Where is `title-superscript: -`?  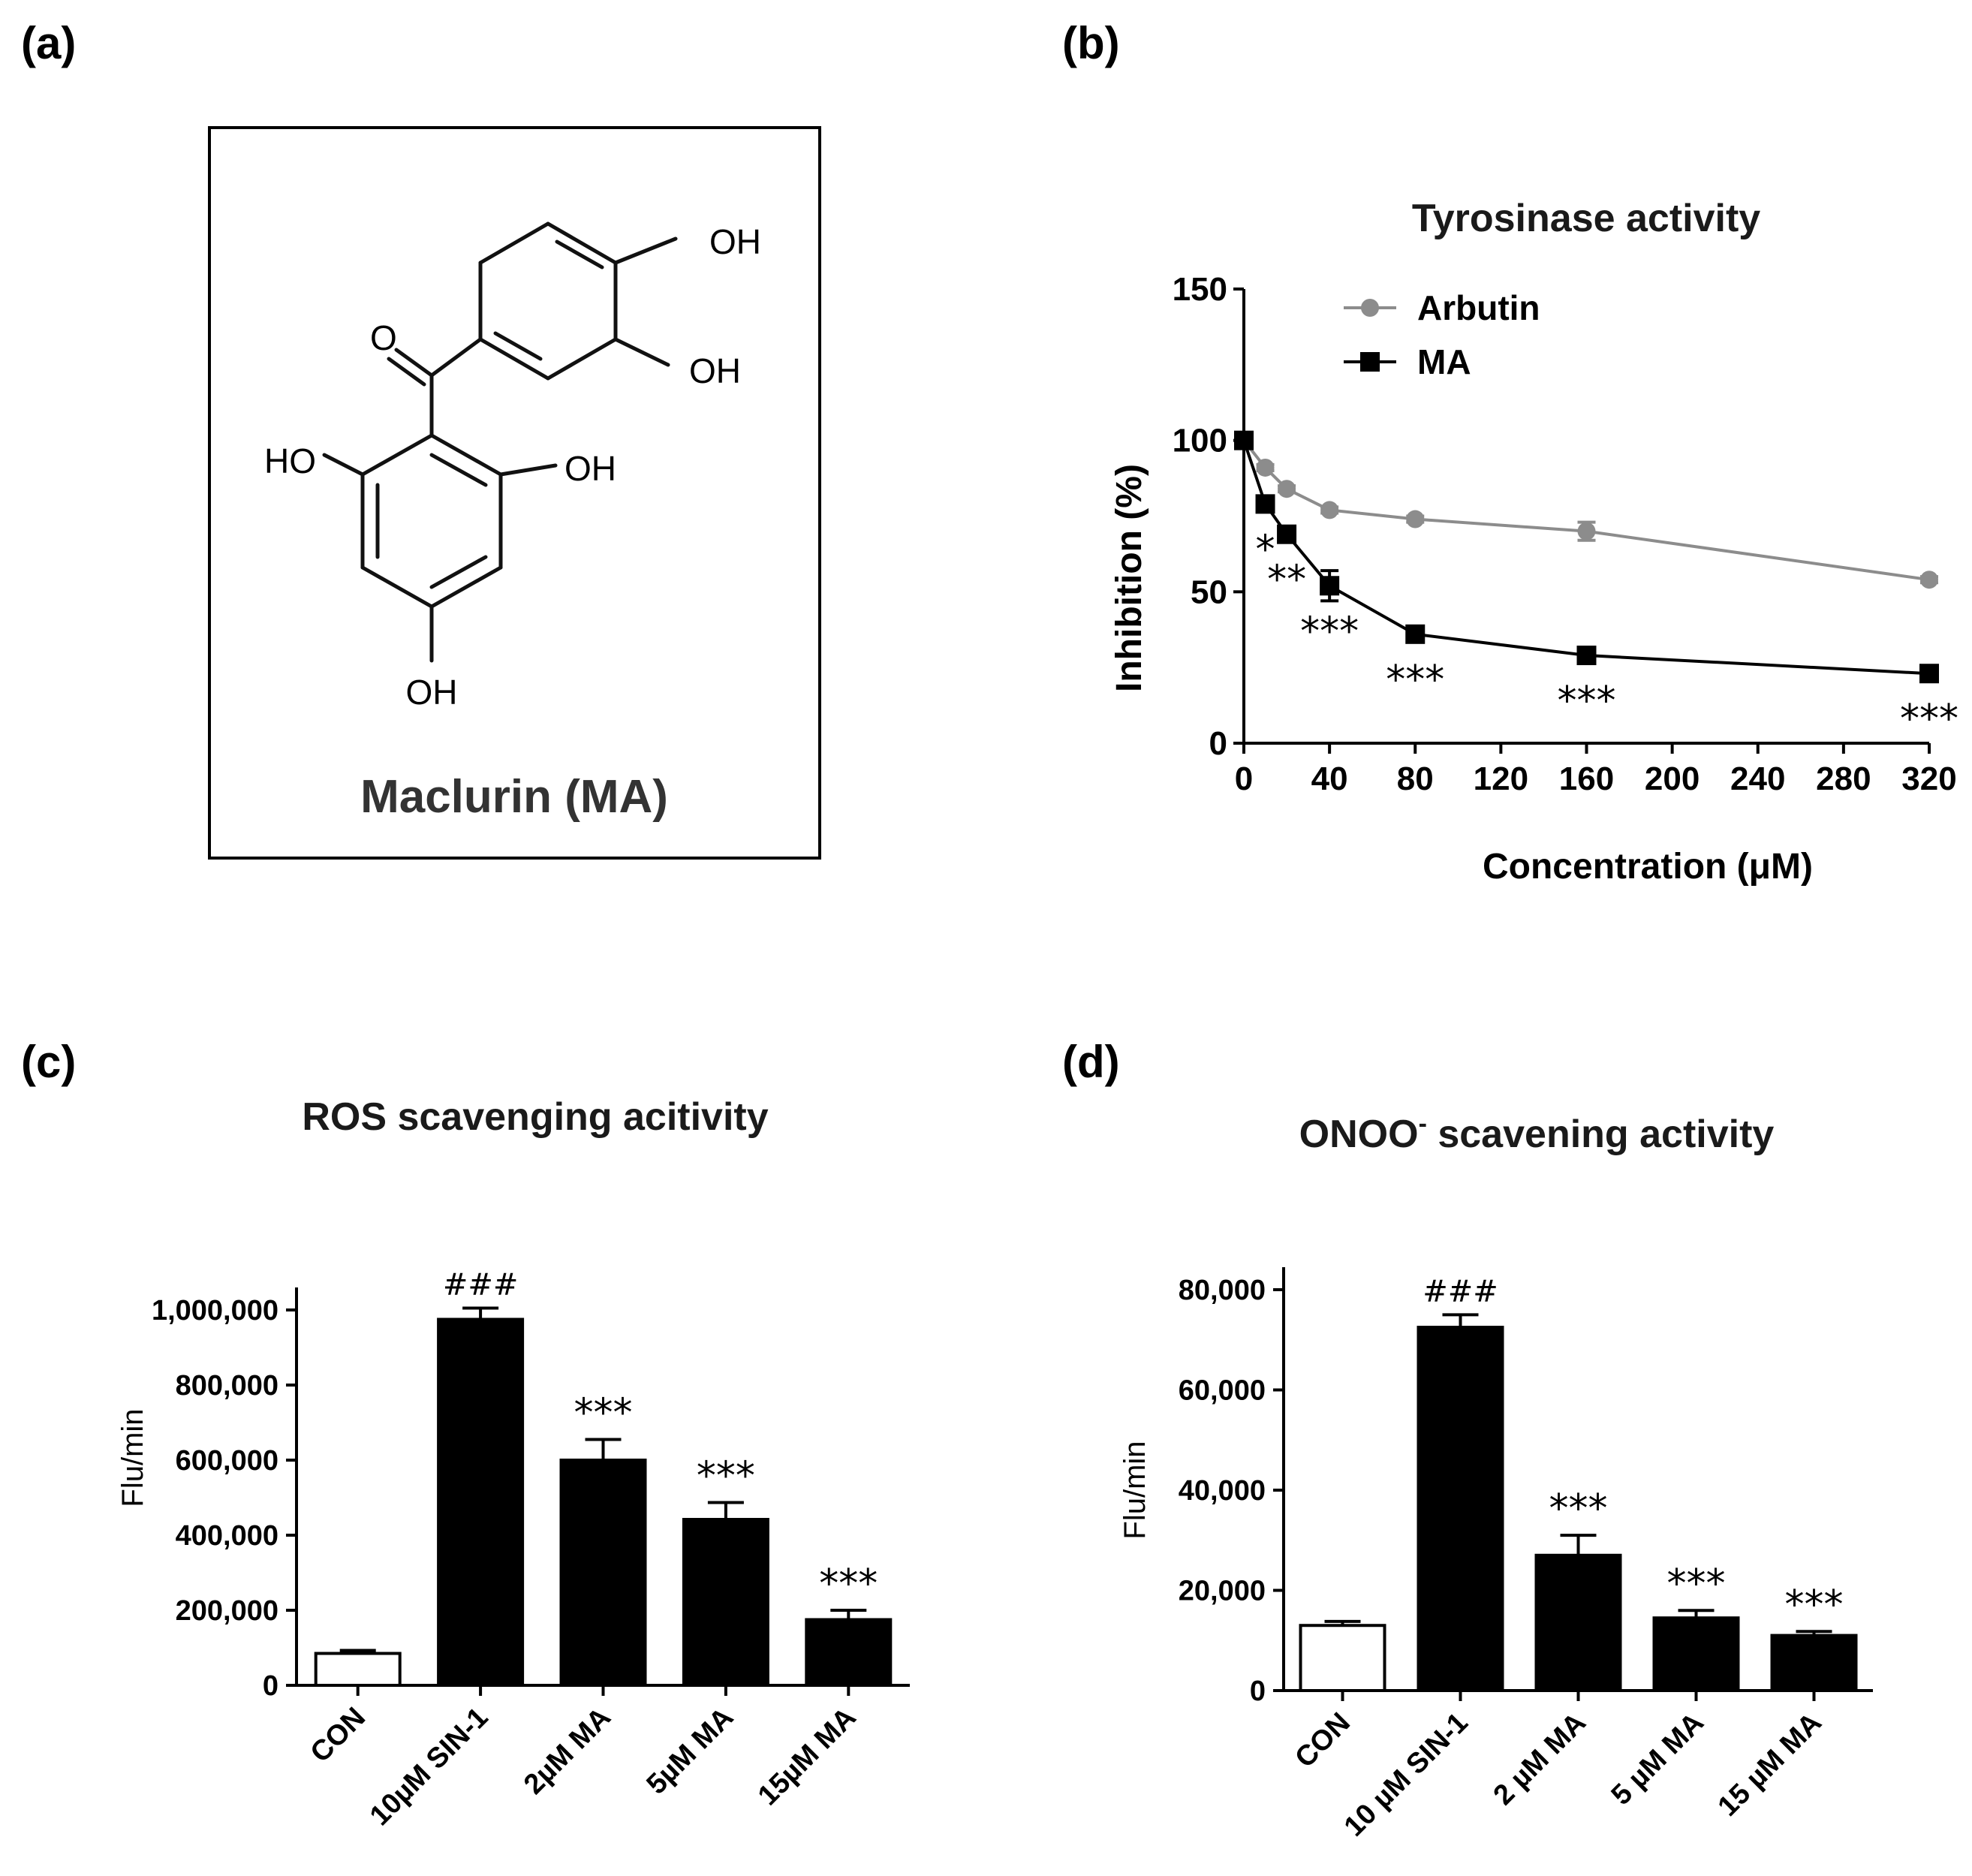
title-superscript: - is located at coordinates (1423, 1124).